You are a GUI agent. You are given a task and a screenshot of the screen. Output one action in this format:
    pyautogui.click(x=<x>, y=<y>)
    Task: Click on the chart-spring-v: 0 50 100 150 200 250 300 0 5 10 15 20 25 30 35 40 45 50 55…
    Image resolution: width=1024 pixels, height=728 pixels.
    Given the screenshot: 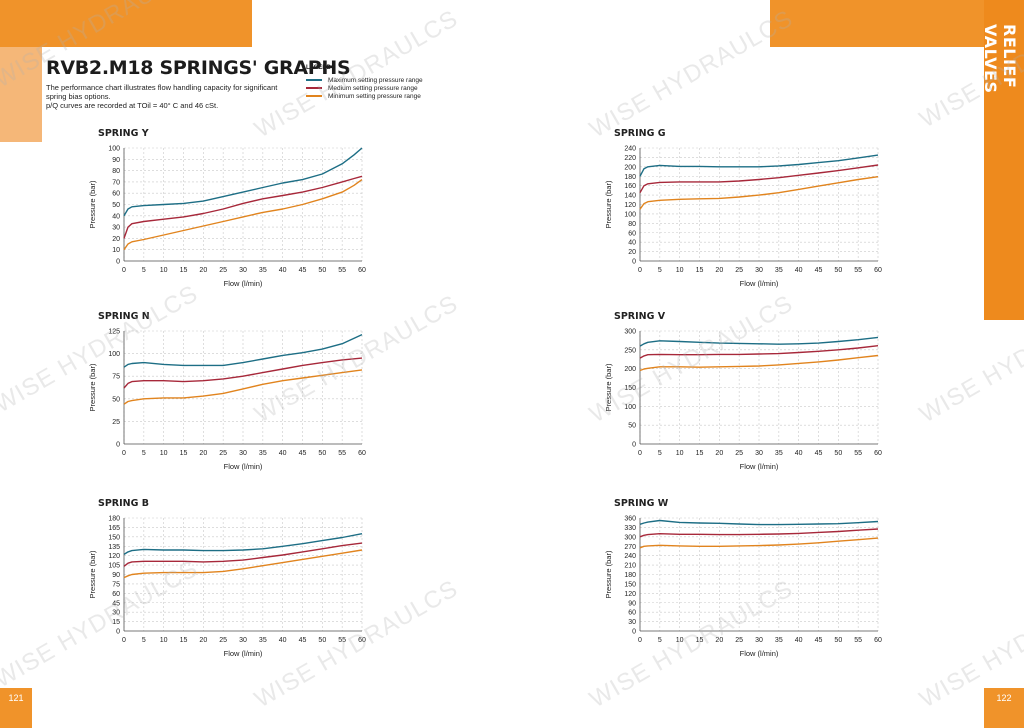 What is the action you would take?
    pyautogui.click(x=743, y=400)
    